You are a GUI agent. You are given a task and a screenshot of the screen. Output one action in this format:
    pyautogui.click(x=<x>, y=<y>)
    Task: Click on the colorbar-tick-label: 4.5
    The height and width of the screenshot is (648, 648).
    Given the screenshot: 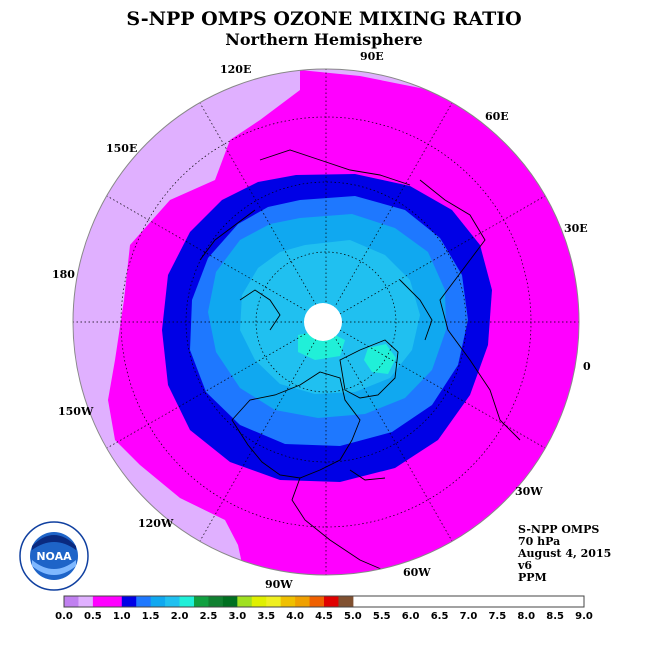 What is the action you would take?
    pyautogui.click(x=324, y=616)
    